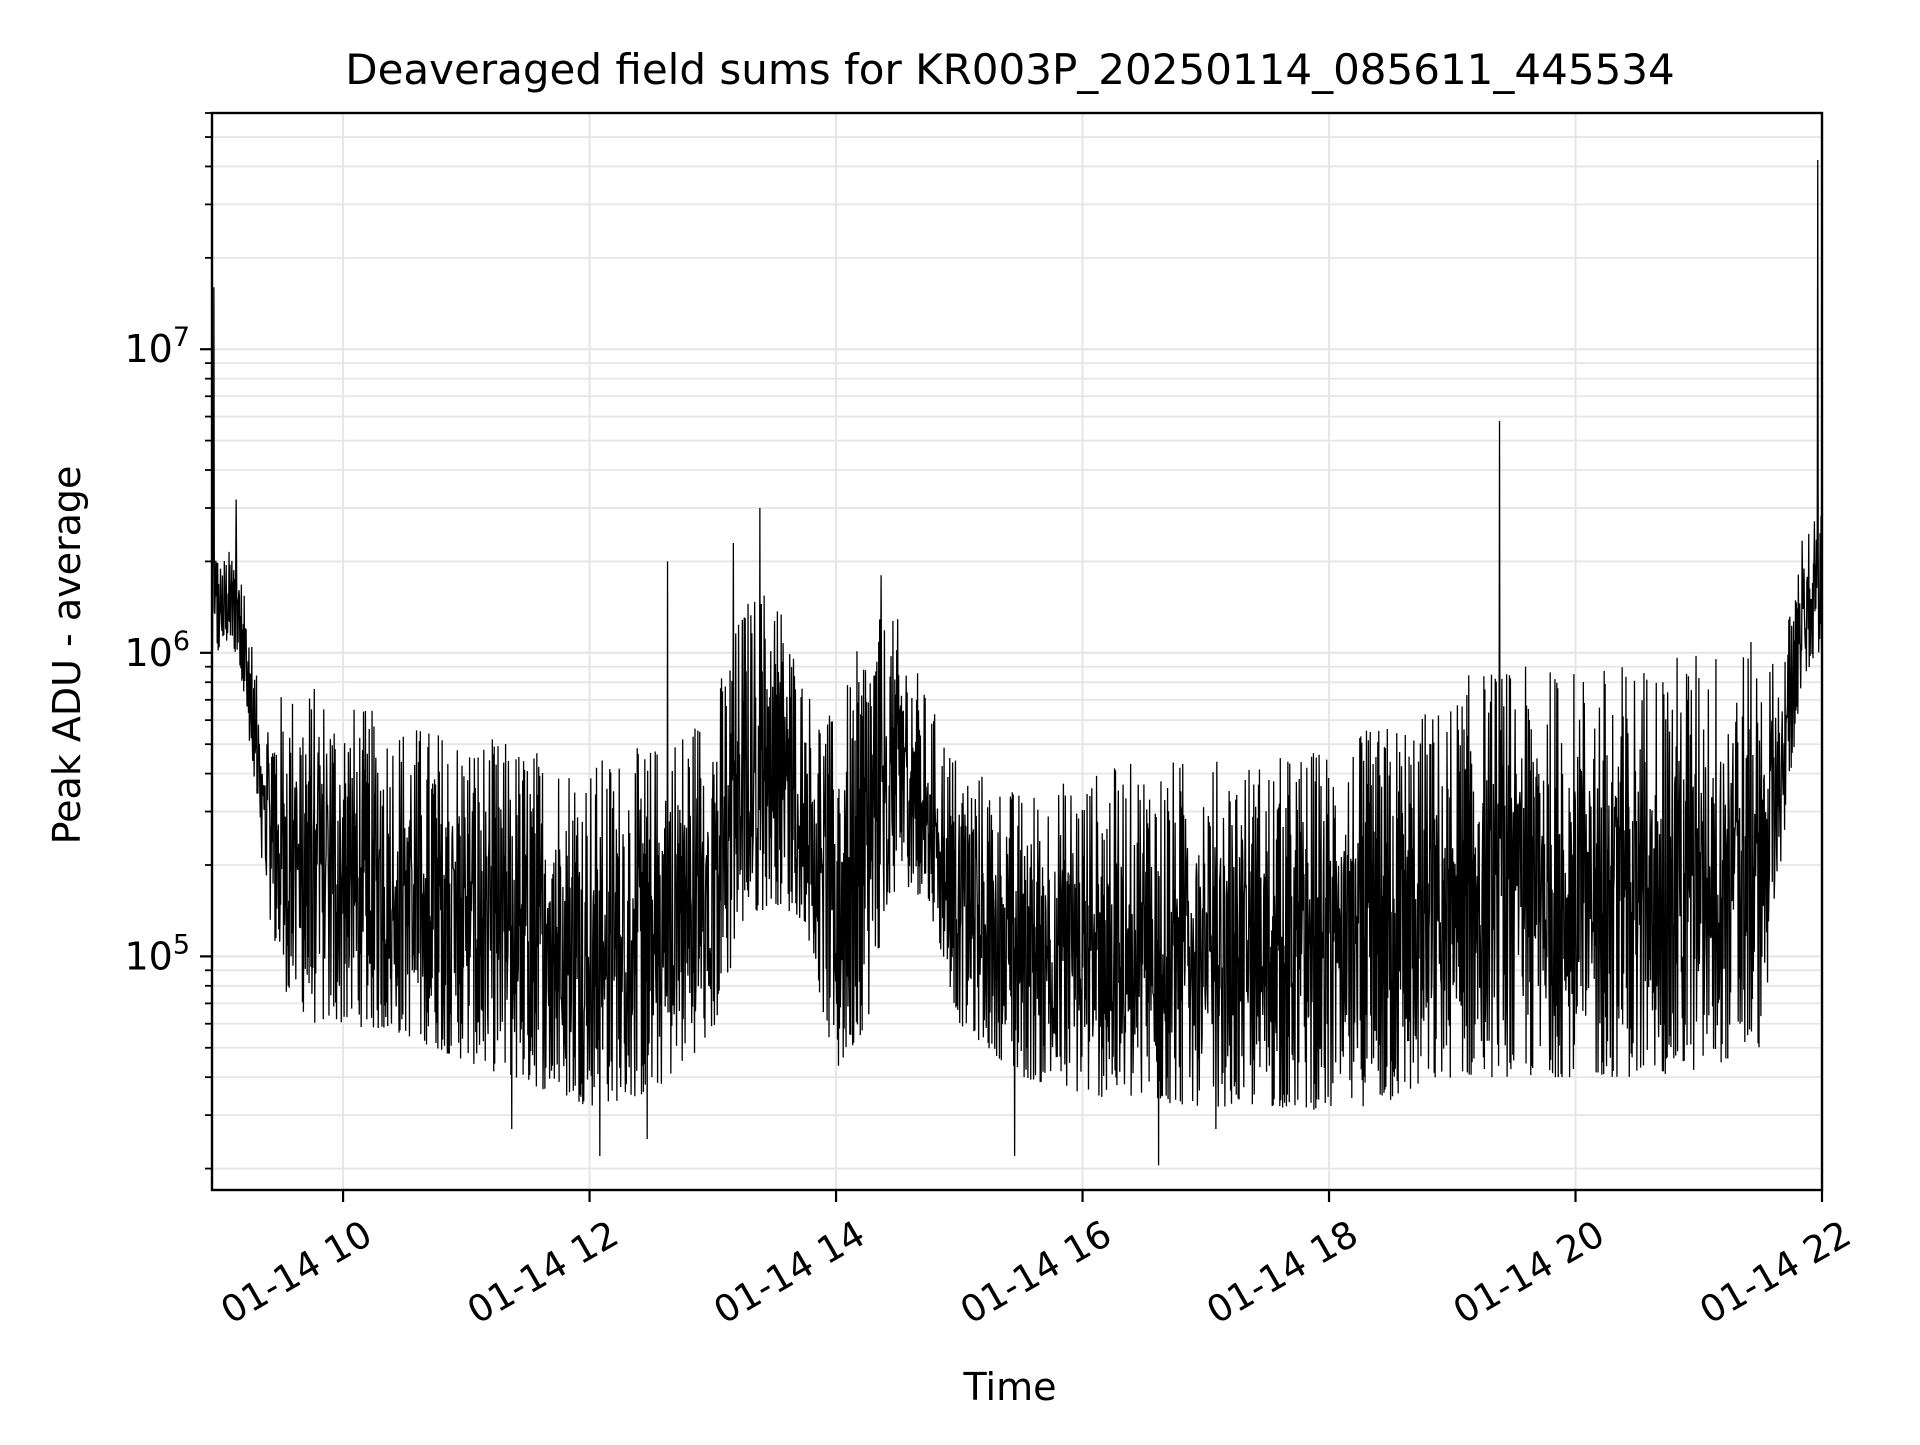  I want to click on y-tick-label-exponent: 5, so click(181, 944).